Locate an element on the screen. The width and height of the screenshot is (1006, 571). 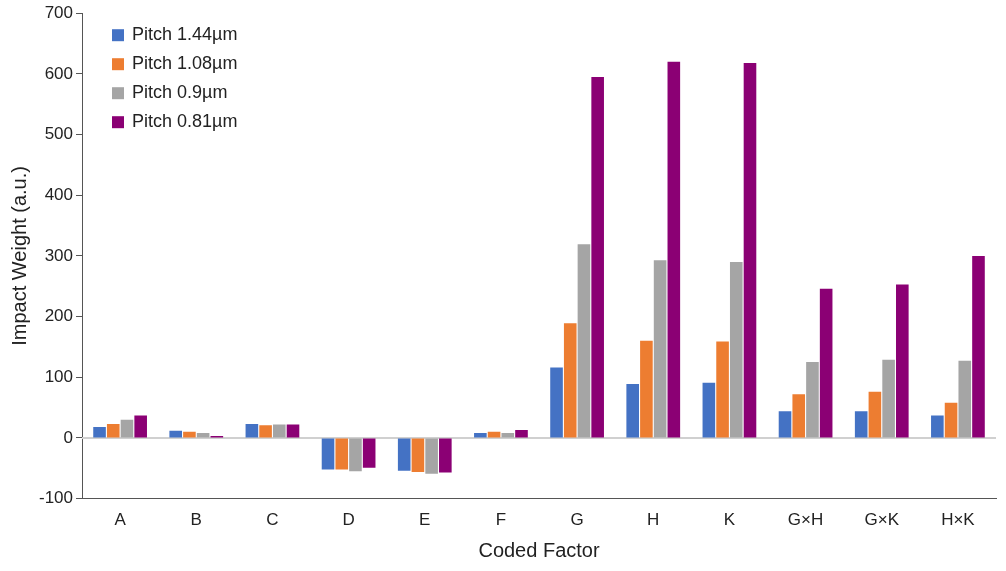
legend-label: Pitch 1.08µm is located at coordinates (185, 63).